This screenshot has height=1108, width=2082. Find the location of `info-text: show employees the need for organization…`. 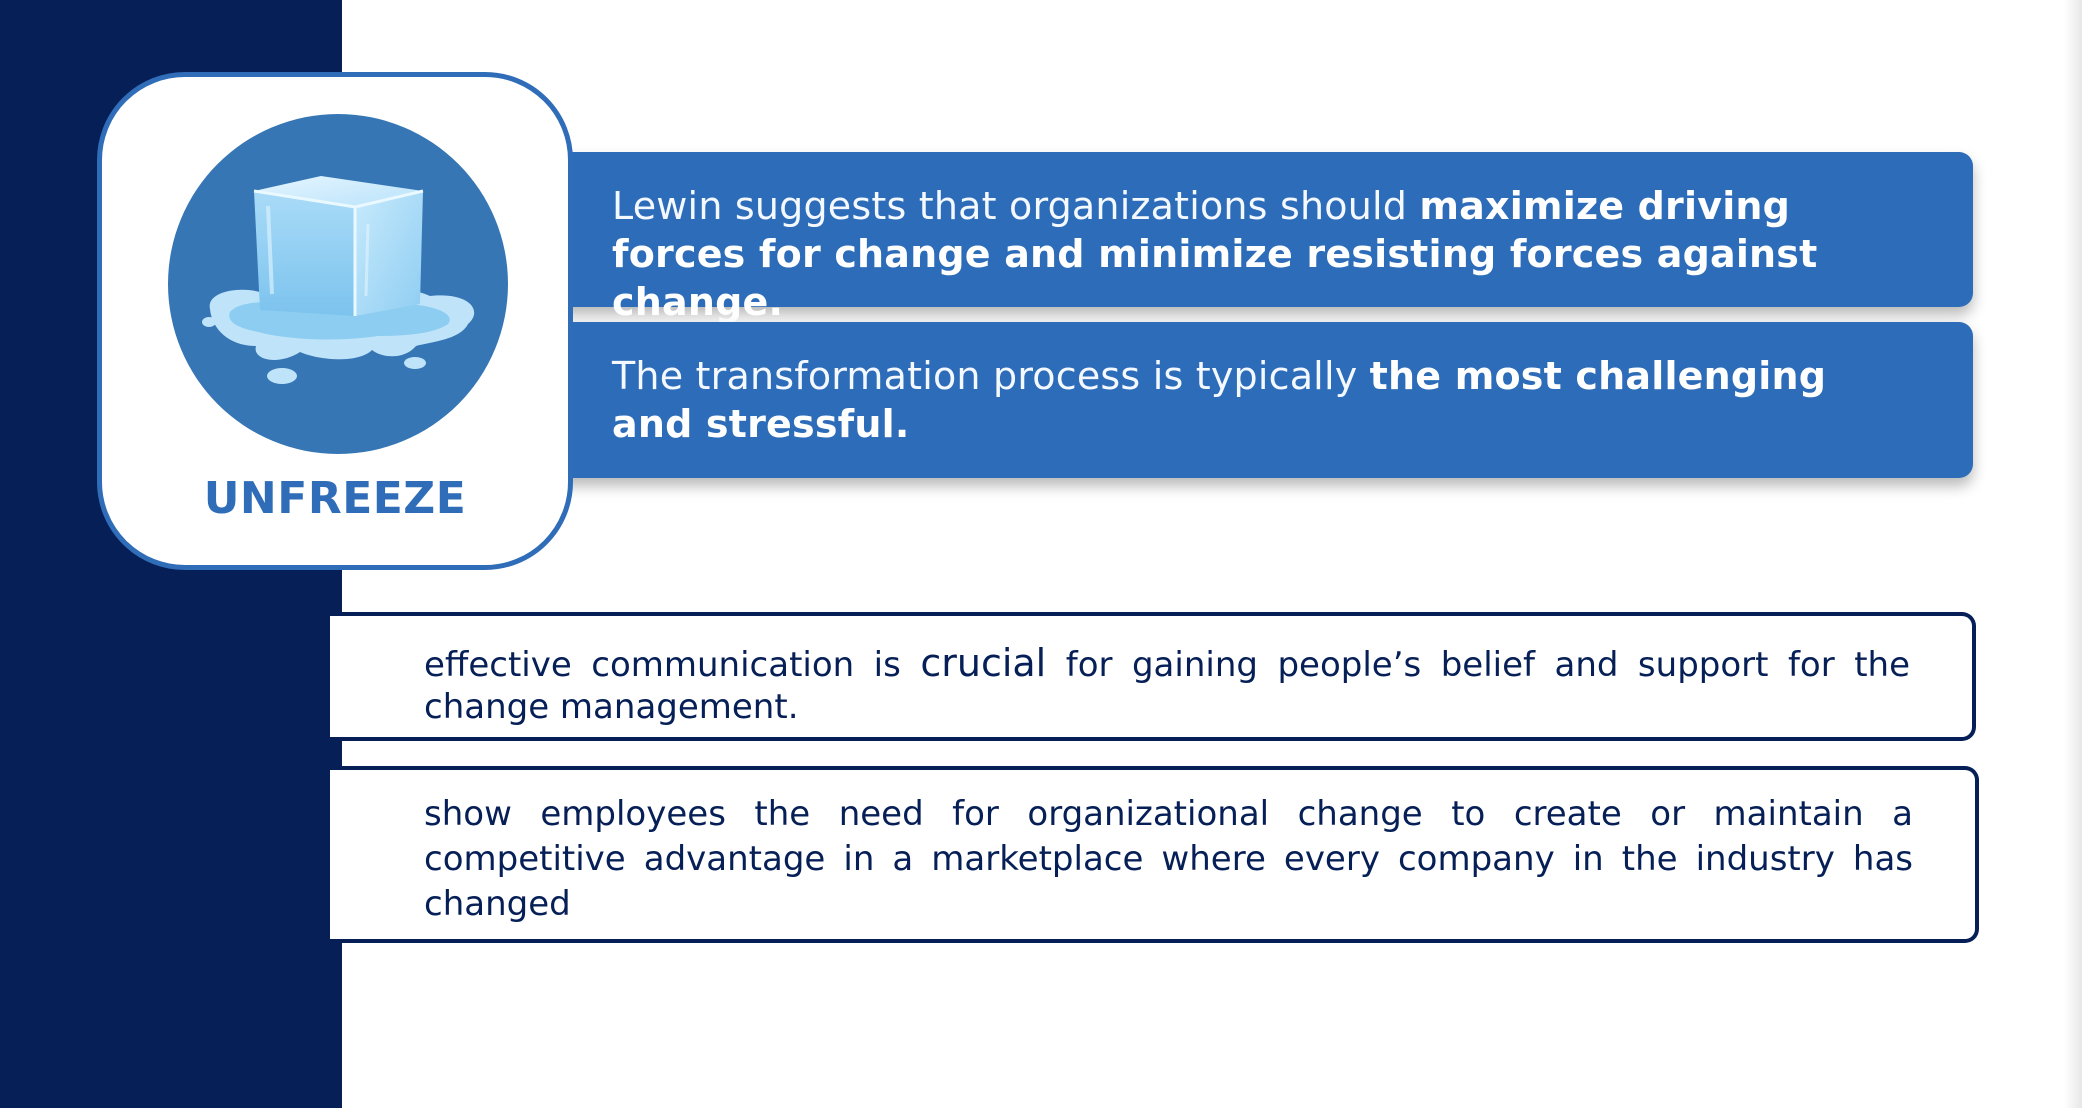

info-text: show employees the need for organization… is located at coordinates (1168, 859).